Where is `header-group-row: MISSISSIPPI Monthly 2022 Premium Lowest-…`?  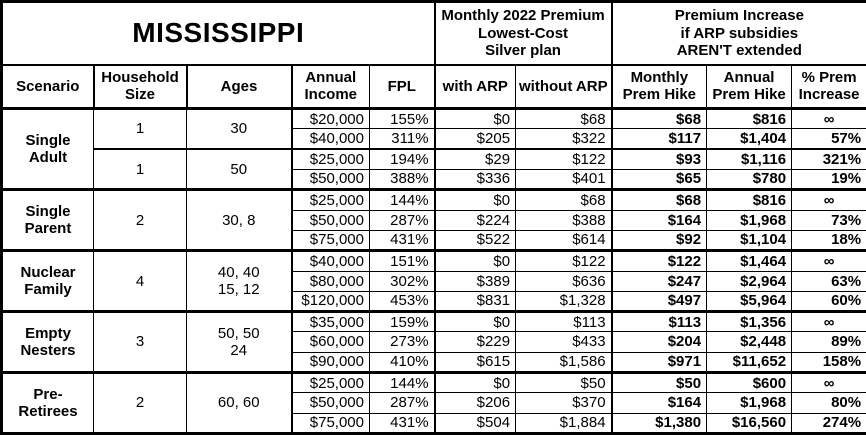
header-group-row: MISSISSIPPI Monthly 2022 Premium Lowest-… is located at coordinates (433, 33).